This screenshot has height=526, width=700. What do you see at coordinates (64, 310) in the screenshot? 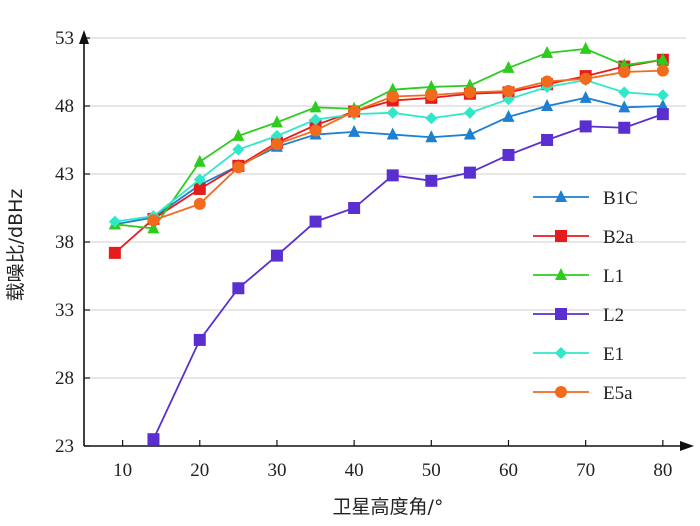
I see `y-tick-label: 33` at bounding box center [64, 310].